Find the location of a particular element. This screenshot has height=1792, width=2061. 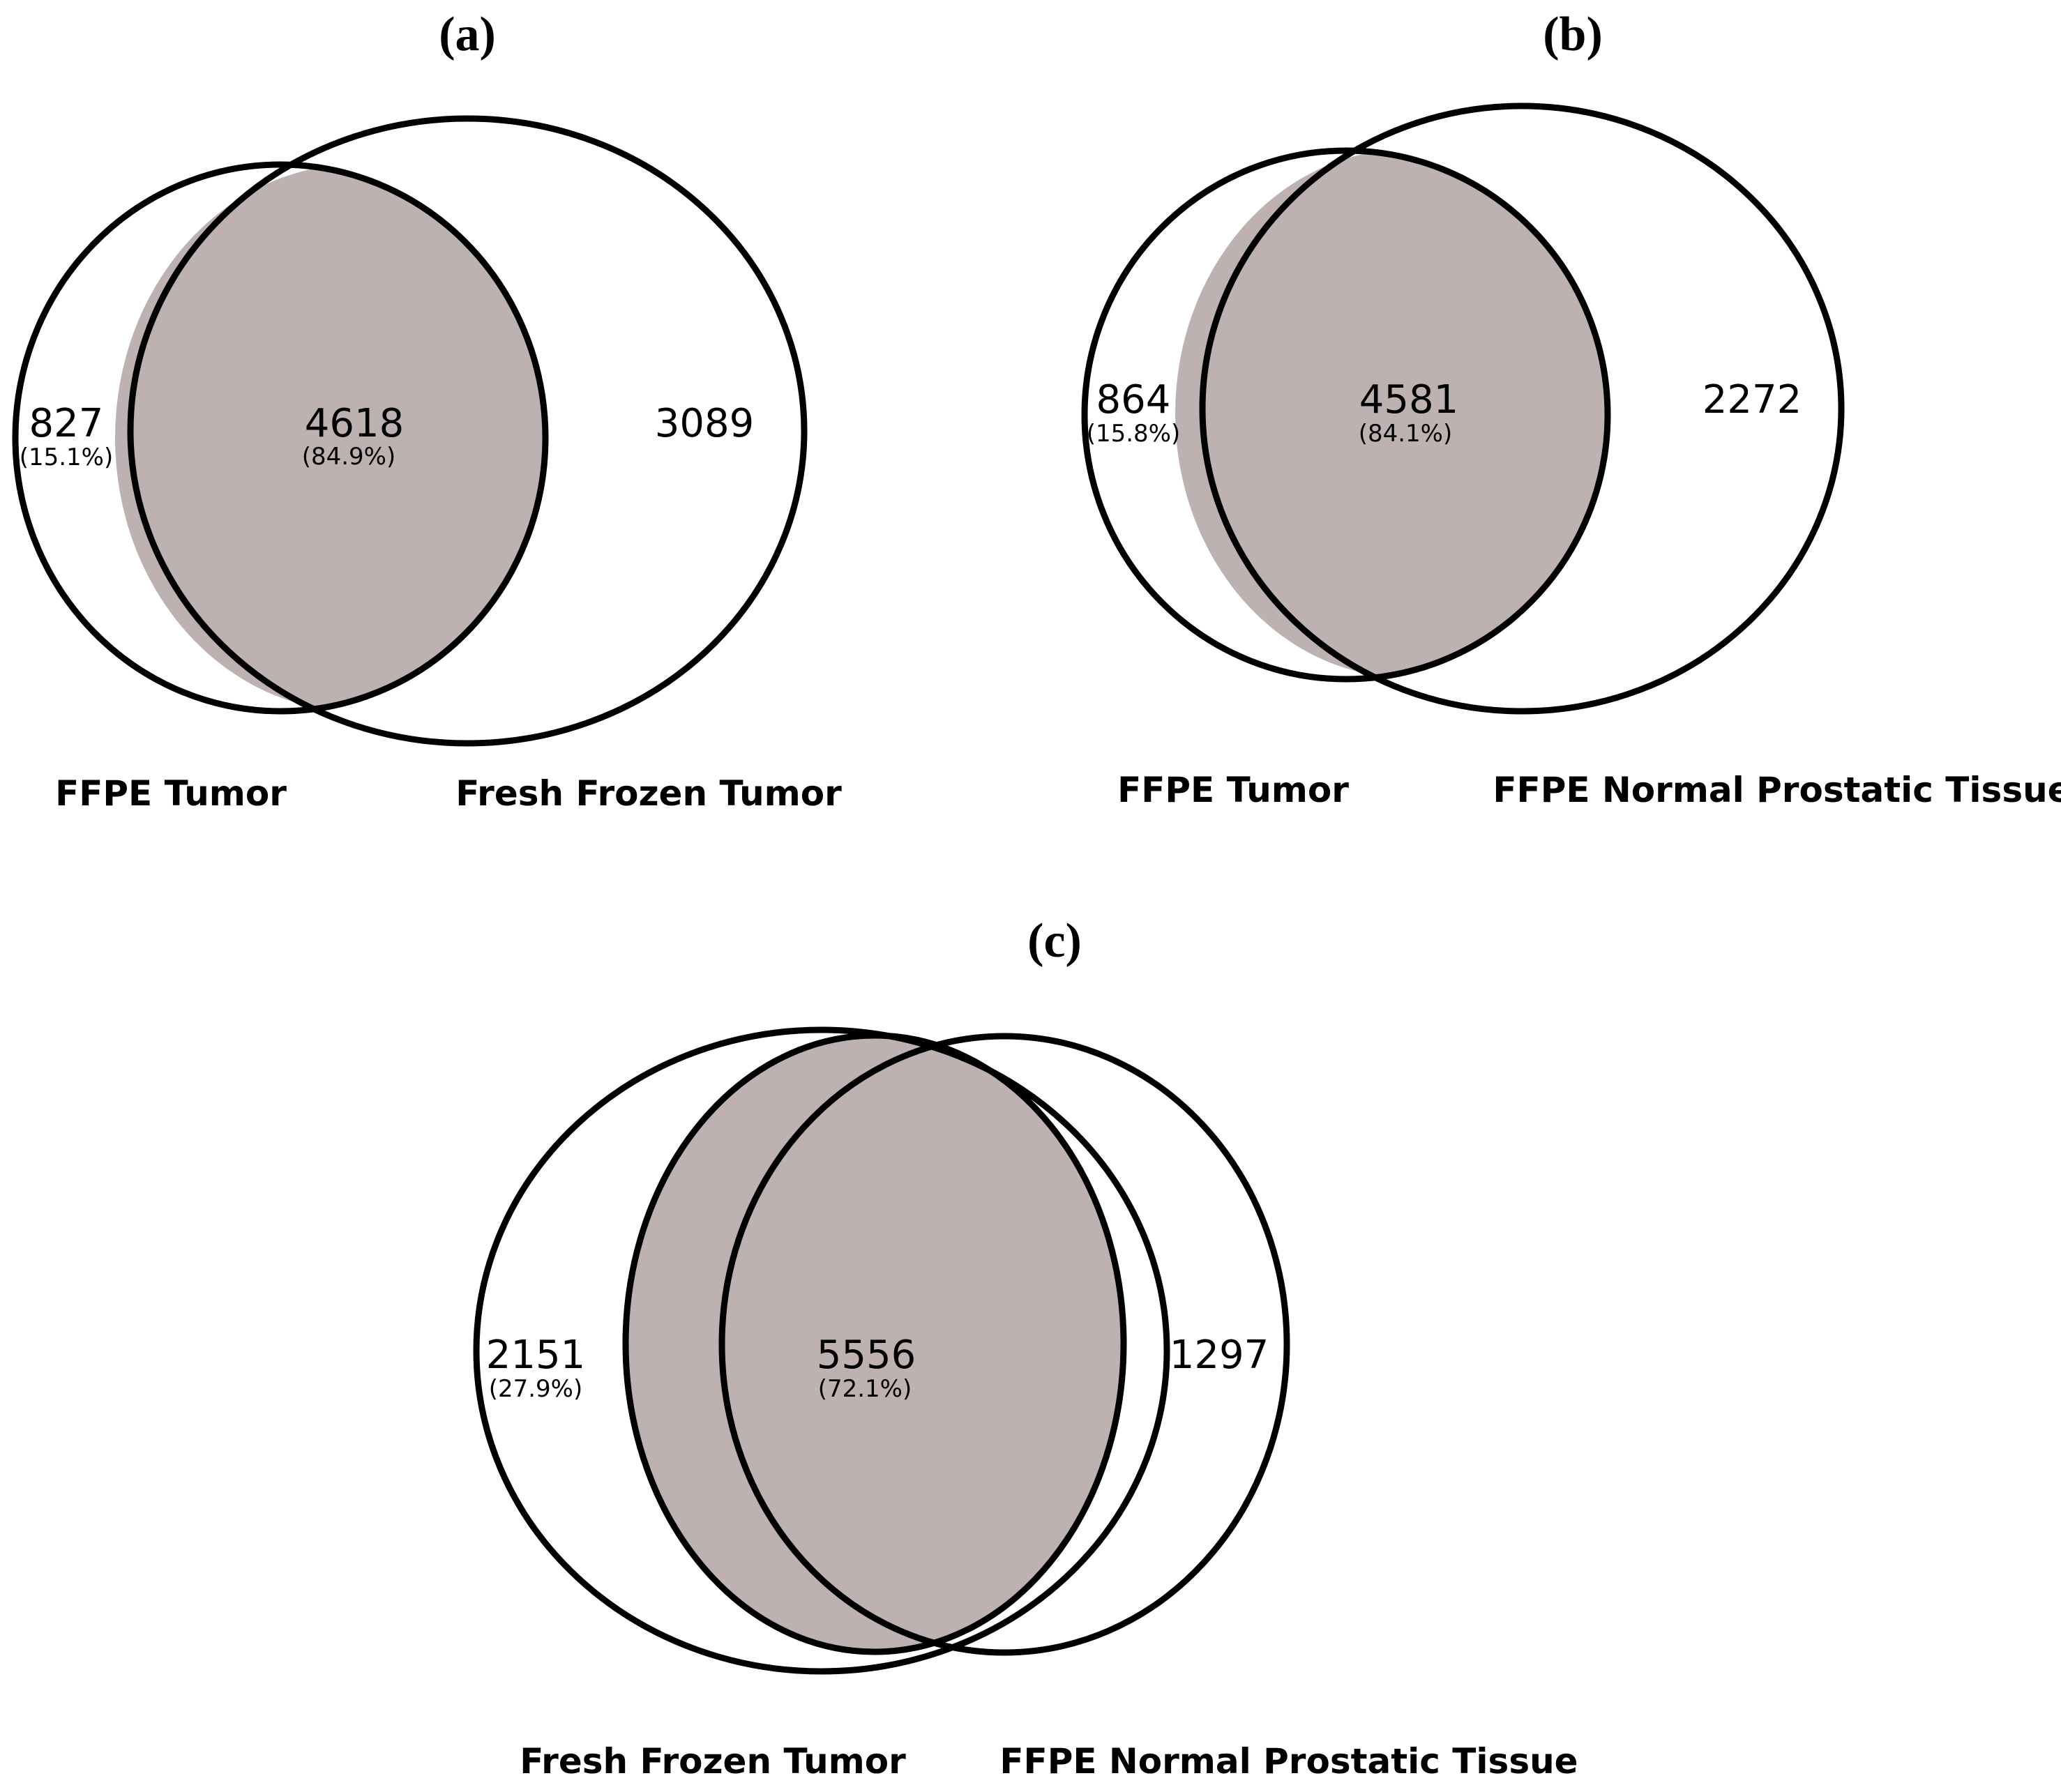

right-set-circle-c is located at coordinates (1004, 1344).